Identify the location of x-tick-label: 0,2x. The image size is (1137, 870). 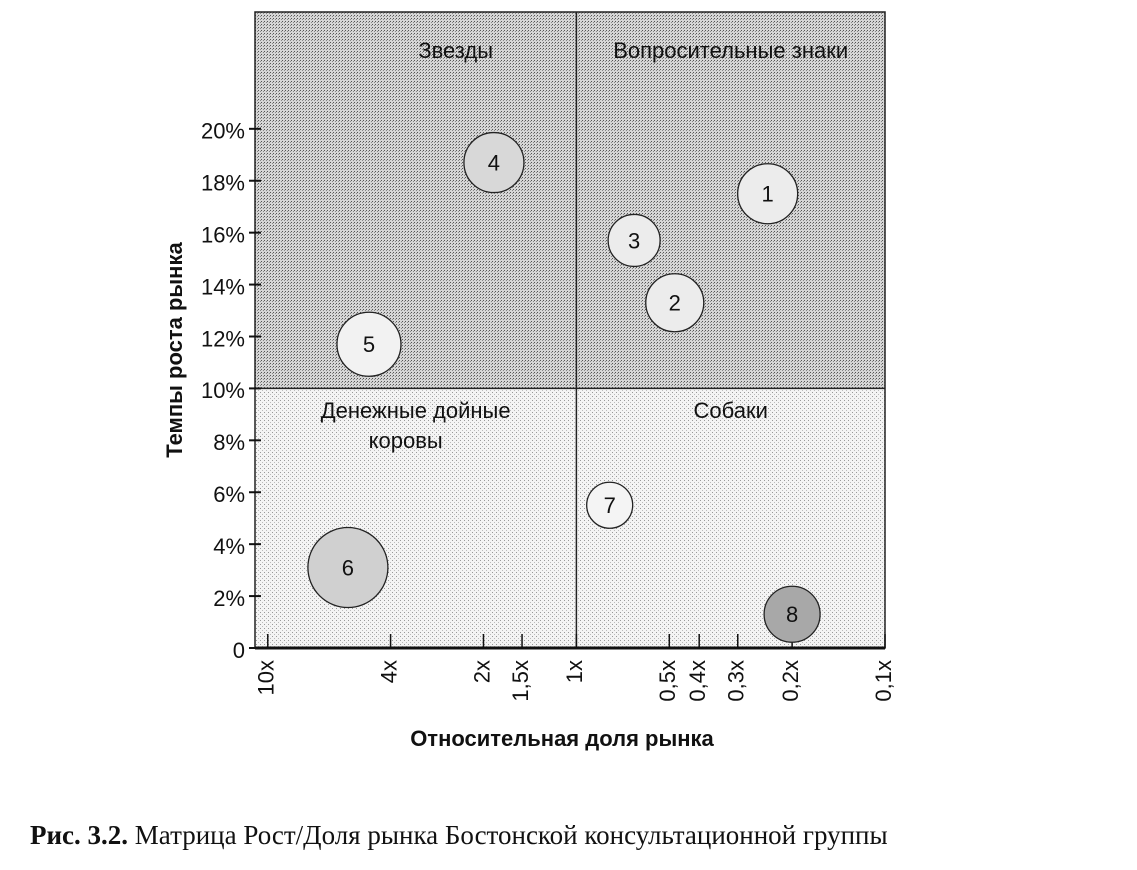
(790, 681).